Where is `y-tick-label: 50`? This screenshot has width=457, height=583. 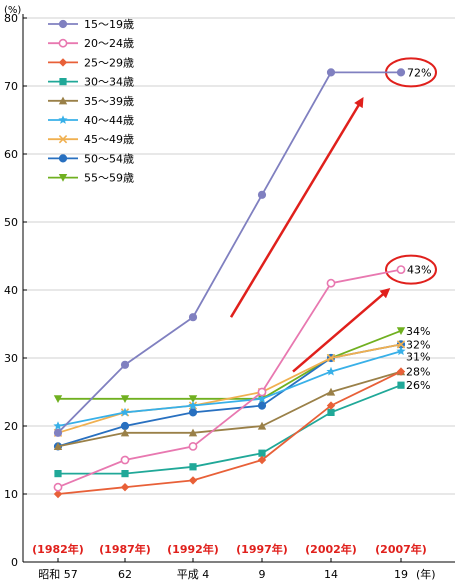 y-tick-label: 50 is located at coordinates (11, 222).